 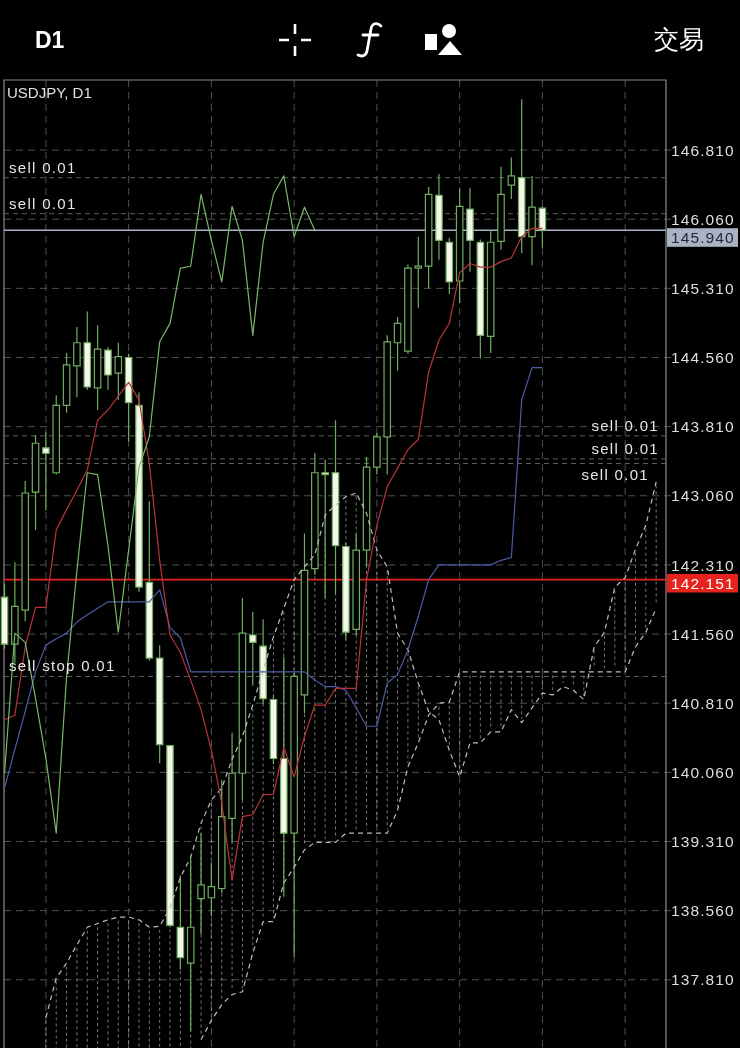 I want to click on y-tick-label: 138.560, so click(x=703, y=911).